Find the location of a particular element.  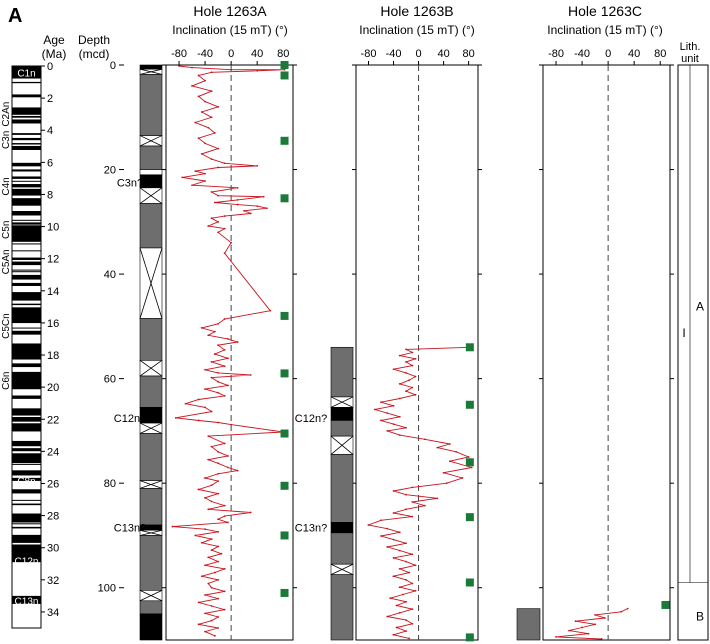

y-tick-label: 80 is located at coordinates (110, 484).